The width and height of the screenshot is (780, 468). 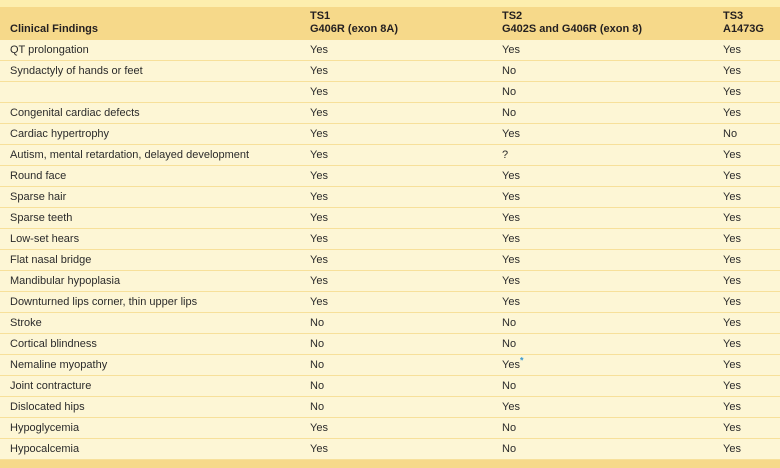 I want to click on finding-cell: Hypocalcemia, so click(x=45, y=449).